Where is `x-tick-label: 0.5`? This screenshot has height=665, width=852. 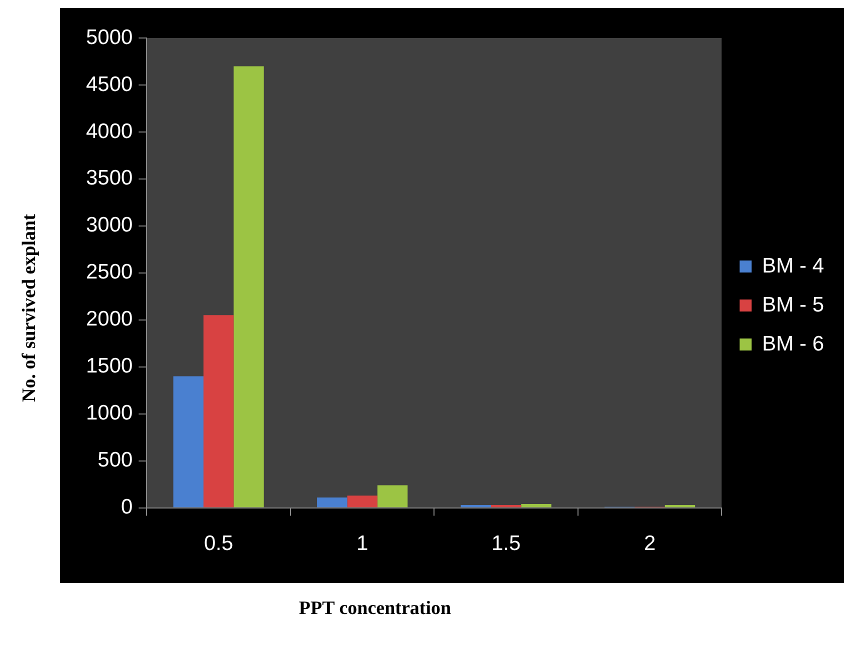
x-tick-label: 0.5 is located at coordinates (219, 544).